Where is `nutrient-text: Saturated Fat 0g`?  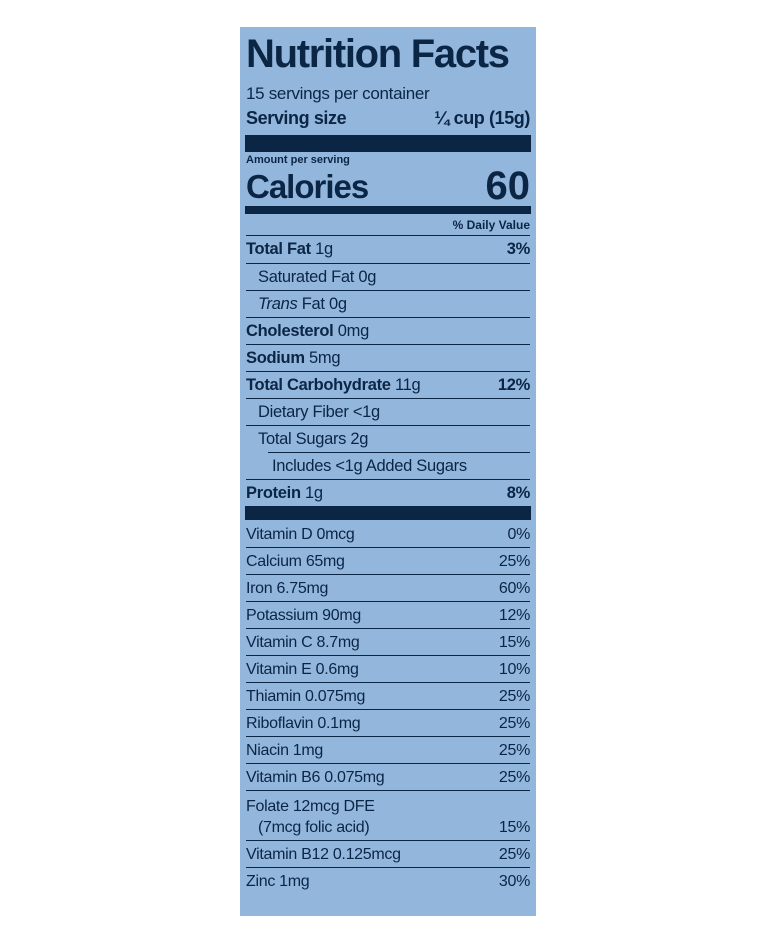 nutrient-text: Saturated Fat 0g is located at coordinates (317, 277).